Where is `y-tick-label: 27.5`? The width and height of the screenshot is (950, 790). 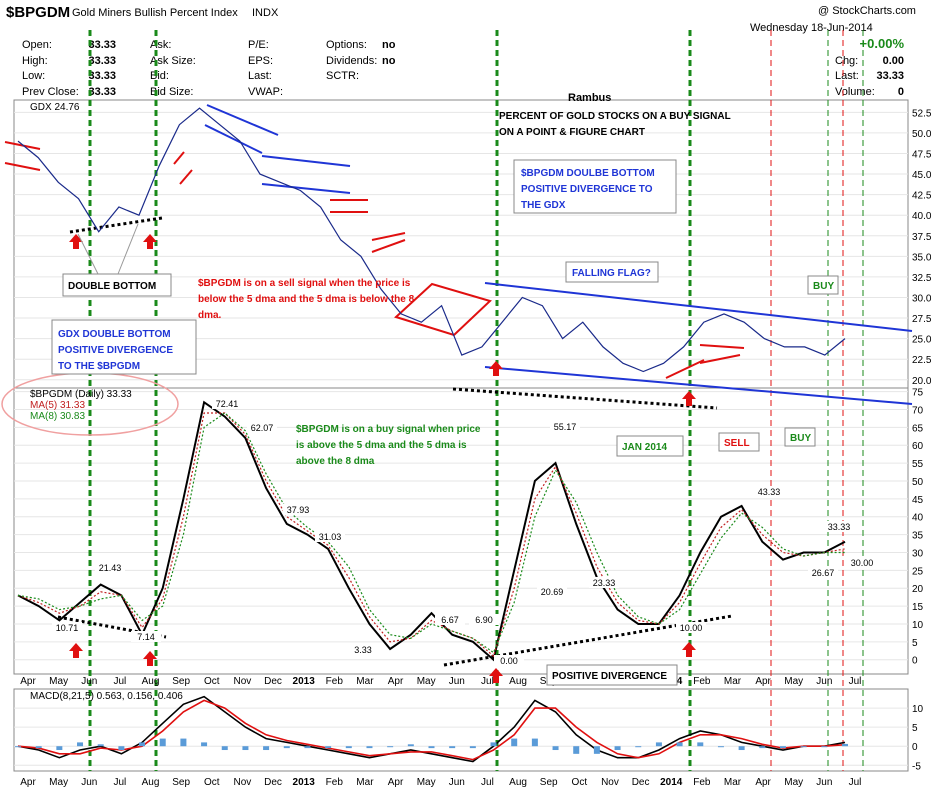
y-tick-label: 27.5 is located at coordinates (922, 319).